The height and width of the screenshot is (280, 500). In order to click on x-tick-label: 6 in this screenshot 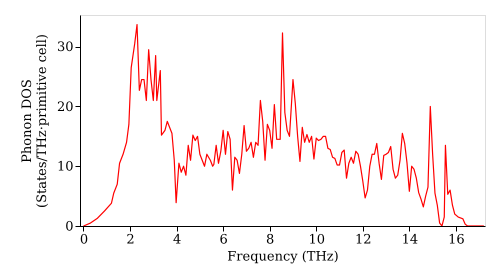, I will do `click(224, 240)`.